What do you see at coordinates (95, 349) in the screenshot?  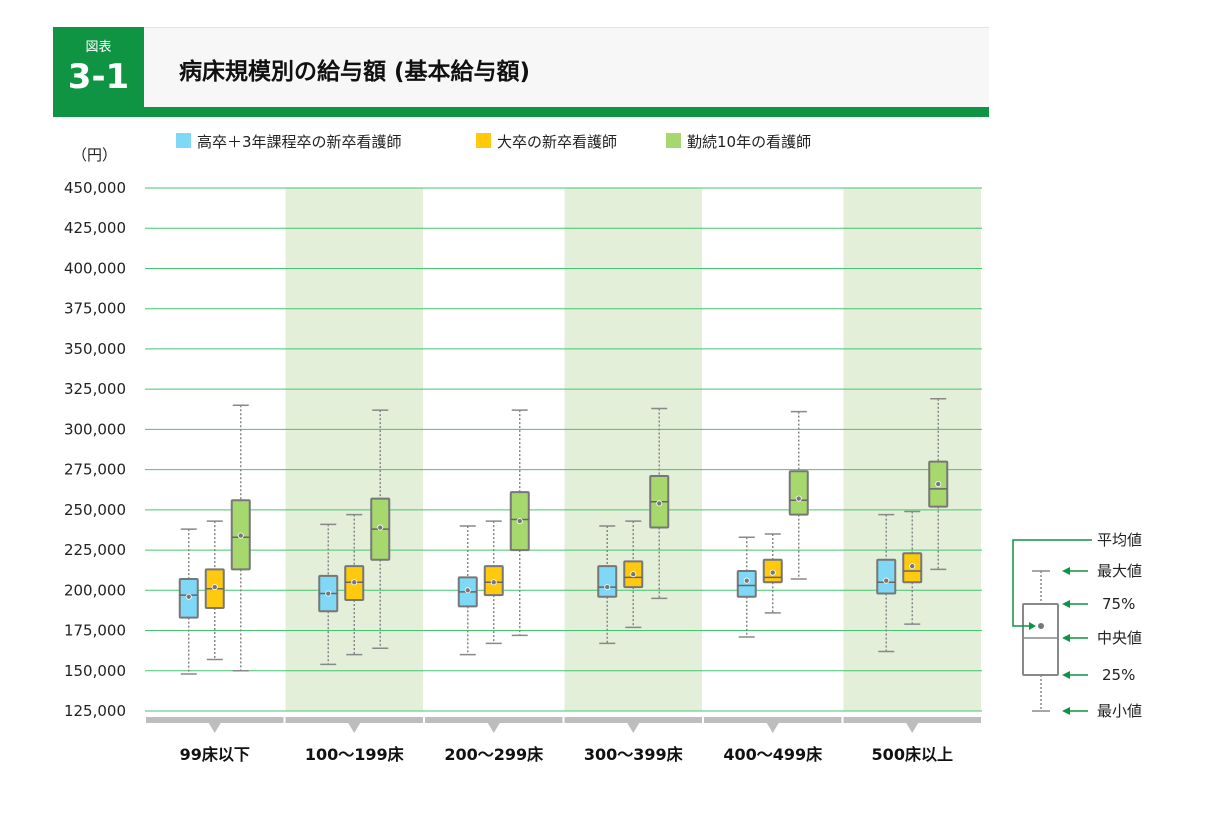 I see `y-tick-label: 350,000` at bounding box center [95, 349].